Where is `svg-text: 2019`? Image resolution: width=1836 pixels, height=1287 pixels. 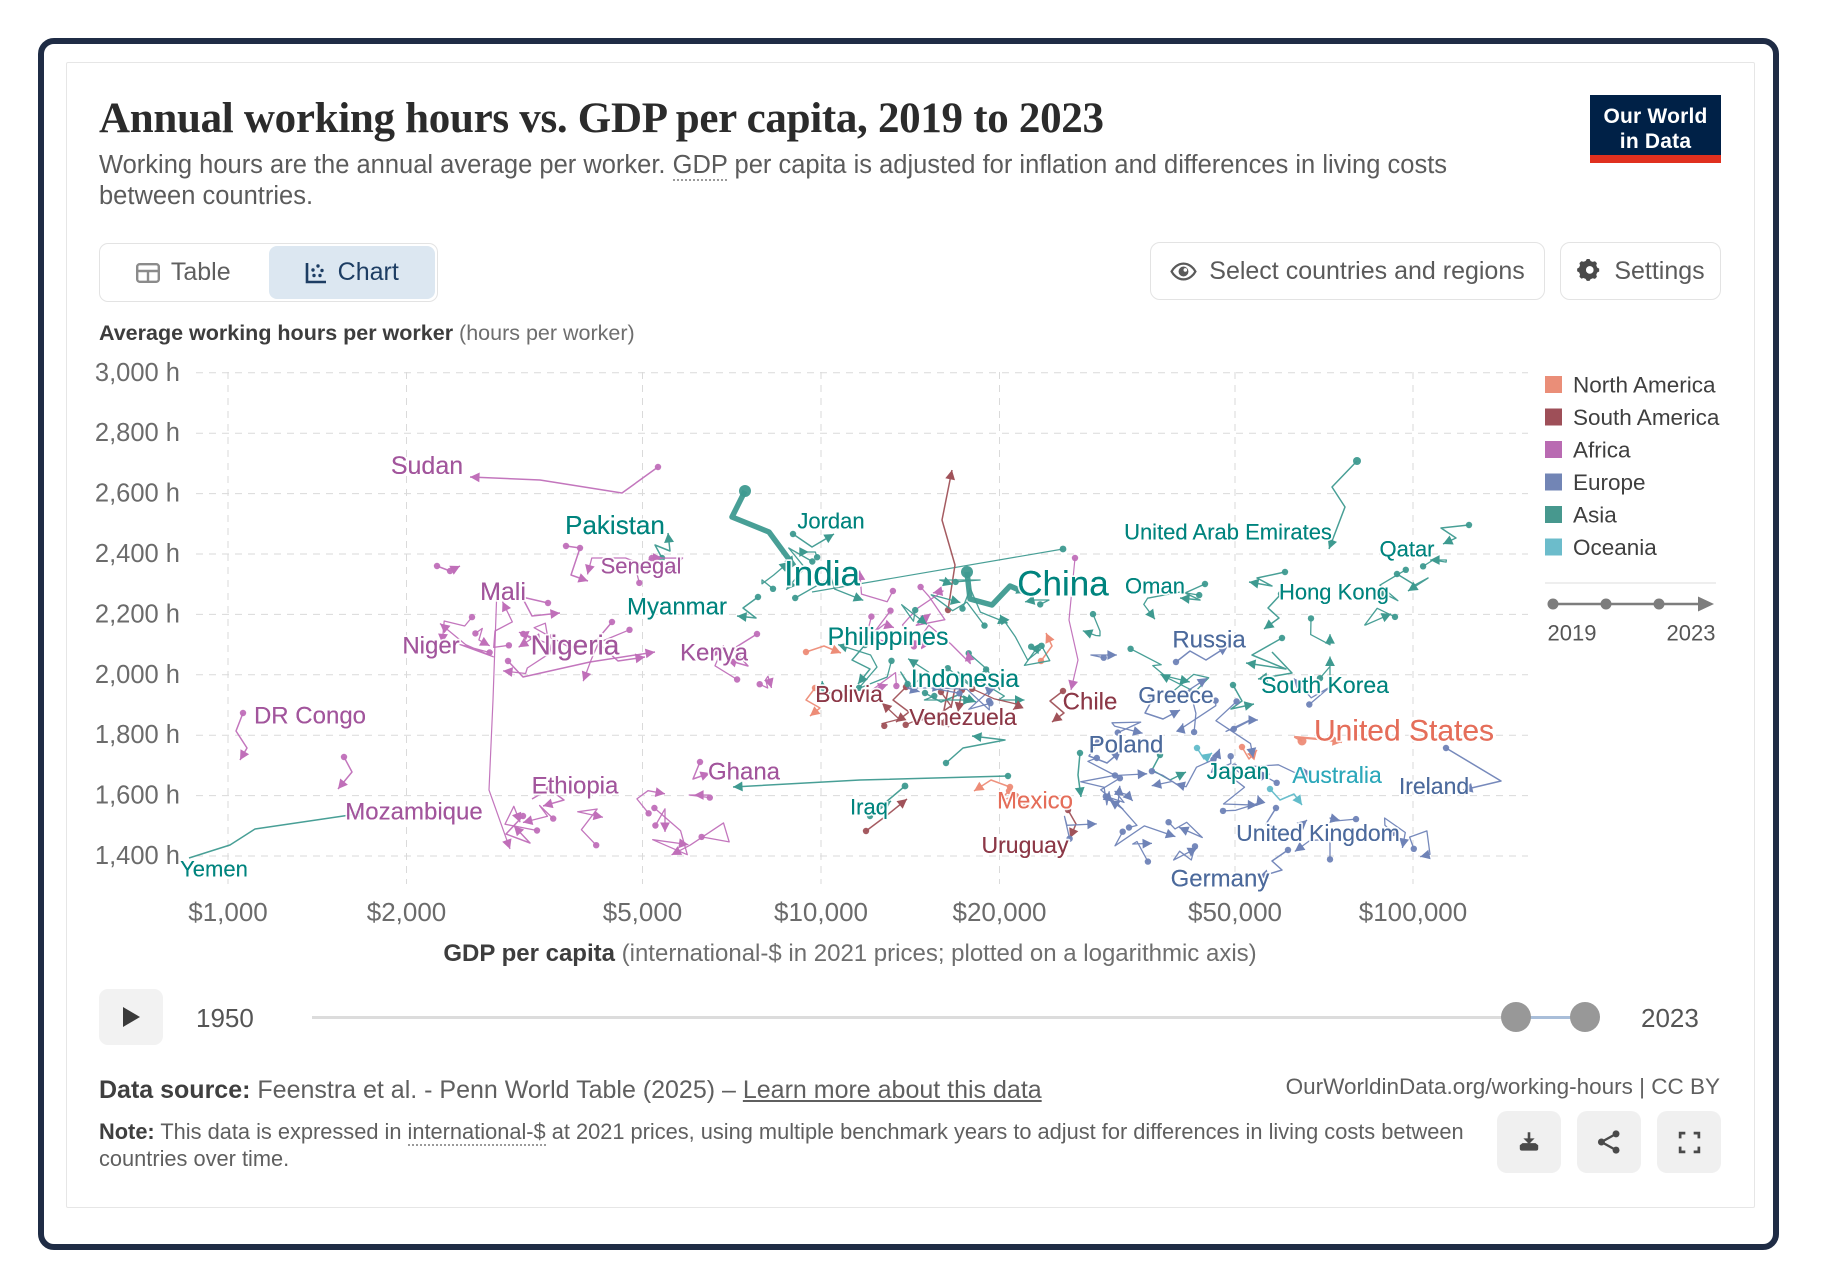
svg-text: 2019 is located at coordinates (1572, 633).